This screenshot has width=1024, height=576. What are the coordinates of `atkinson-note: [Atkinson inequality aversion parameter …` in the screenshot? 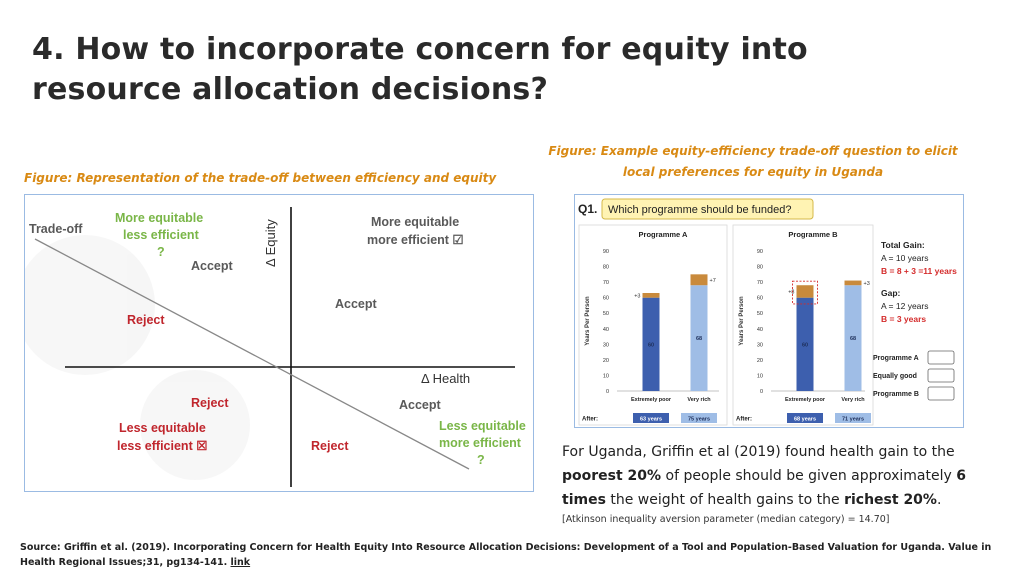 It's located at (726, 519).